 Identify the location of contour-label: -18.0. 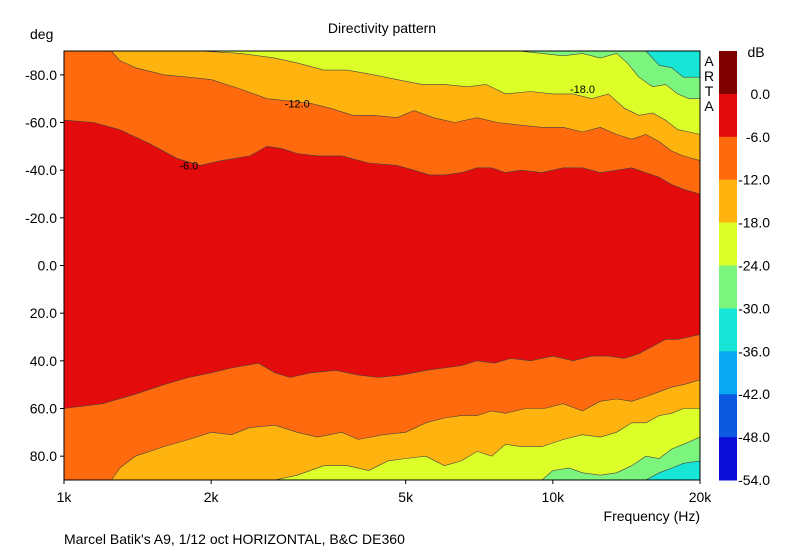
(582, 90).